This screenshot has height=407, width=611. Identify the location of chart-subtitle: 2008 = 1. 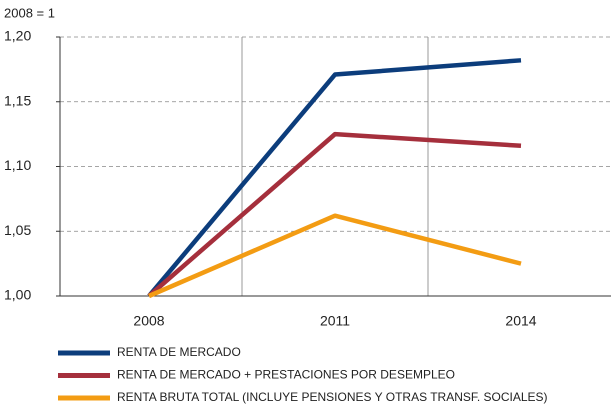
(29, 12).